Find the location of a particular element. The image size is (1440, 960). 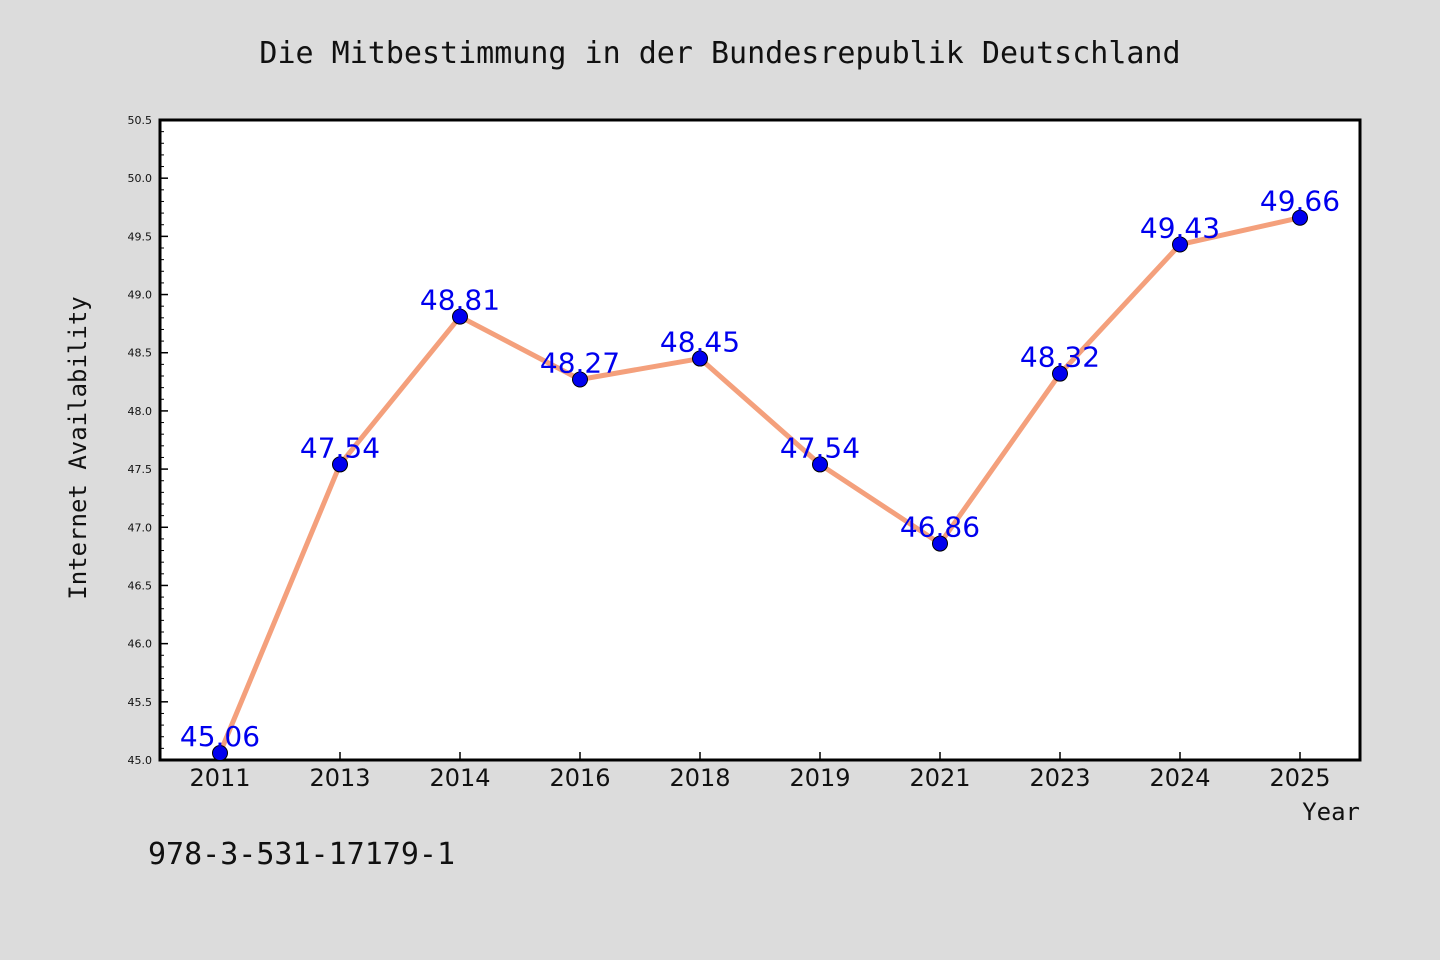

y-tick-label: 49.5 is located at coordinates (140, 236).